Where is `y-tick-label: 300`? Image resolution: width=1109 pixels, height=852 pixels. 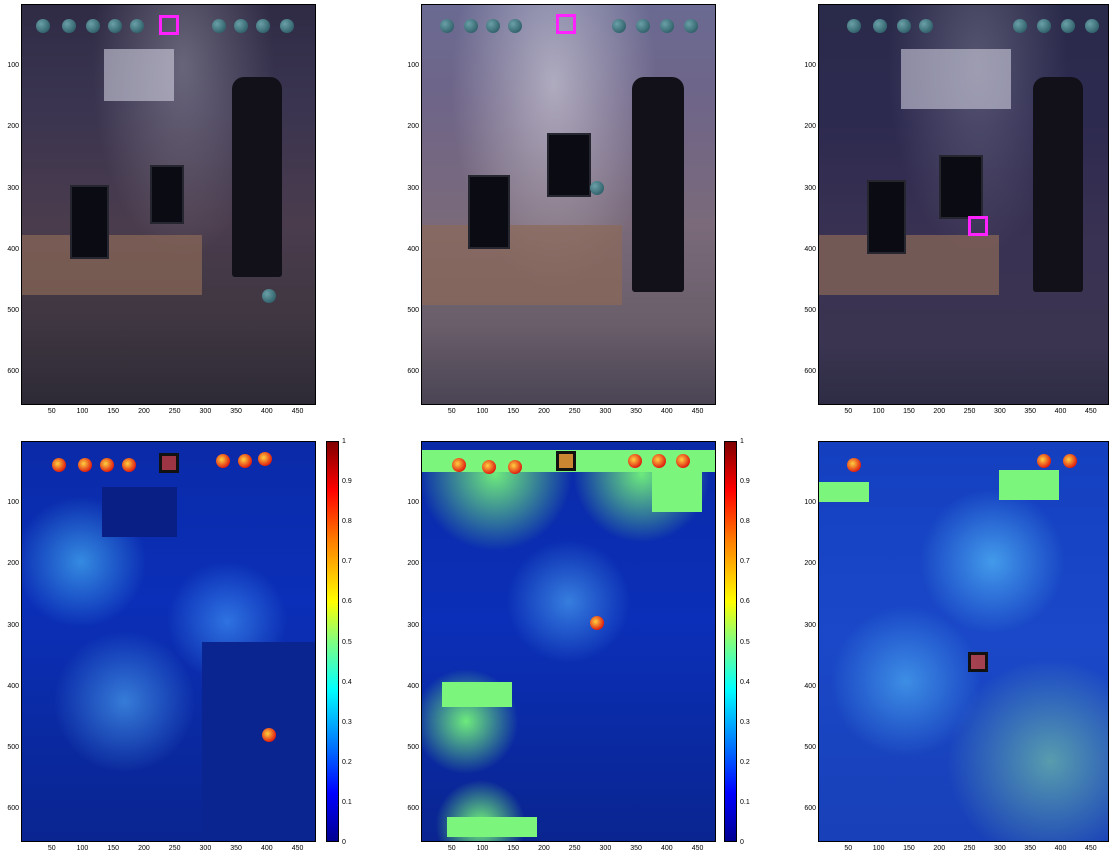
y-tick-label: 300 is located at coordinates (13, 625).